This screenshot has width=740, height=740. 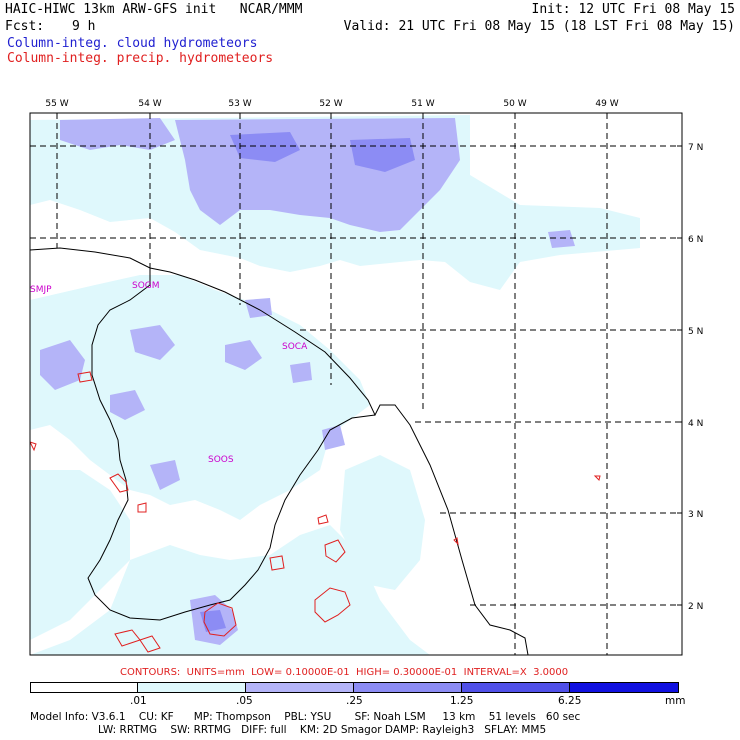 What do you see at coordinates (633, 9) in the screenshot?
I see `init-time: Init: 12 UTC Fri 08 May 15` at bounding box center [633, 9].